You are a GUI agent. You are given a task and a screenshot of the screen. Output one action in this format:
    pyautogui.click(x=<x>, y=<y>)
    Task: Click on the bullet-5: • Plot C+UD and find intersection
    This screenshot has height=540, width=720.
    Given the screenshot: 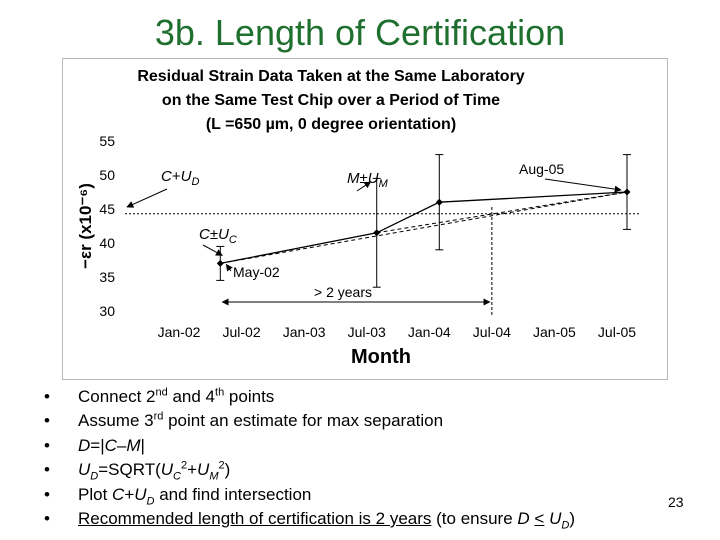 What is the action you would take?
    pyautogui.click(x=178, y=495)
    